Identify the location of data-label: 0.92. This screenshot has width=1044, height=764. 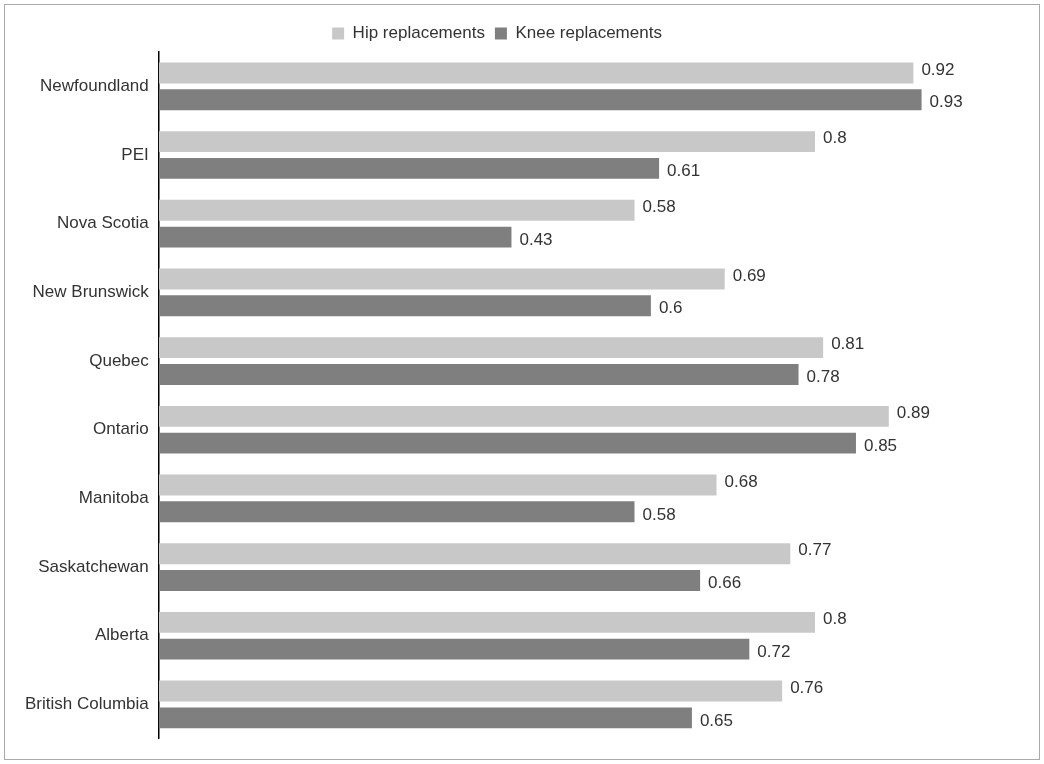
(938, 69).